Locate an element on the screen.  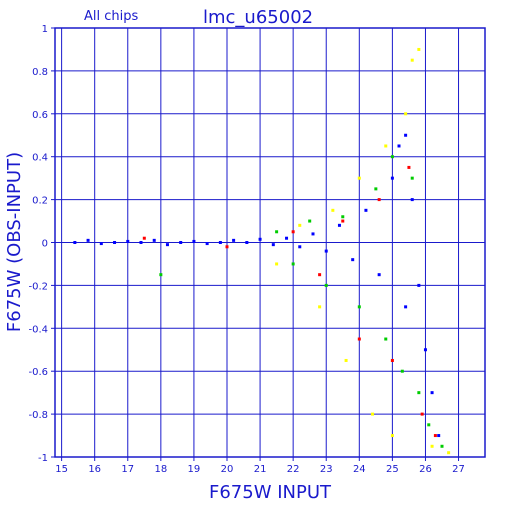
x-tick-label: 27 is located at coordinates (458, 469).